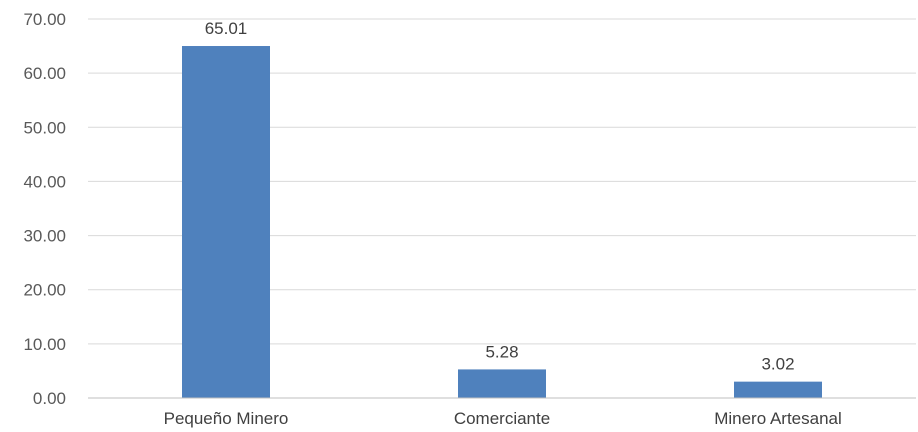  I want to click on y-tick-label: 30.00, so click(44, 236).